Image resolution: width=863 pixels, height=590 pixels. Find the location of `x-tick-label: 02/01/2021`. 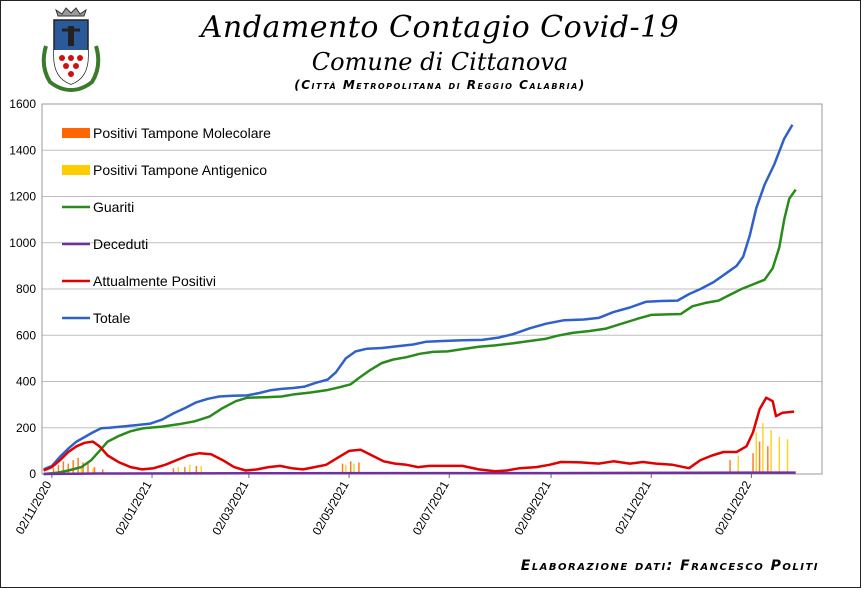

x-tick-label: 02/01/2021 is located at coordinates (133, 507).